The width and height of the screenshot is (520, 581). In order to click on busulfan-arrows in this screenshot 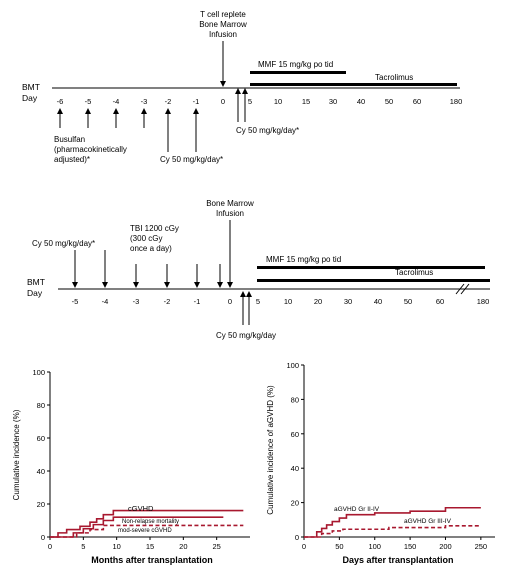, I will do `click(102, 118)`.